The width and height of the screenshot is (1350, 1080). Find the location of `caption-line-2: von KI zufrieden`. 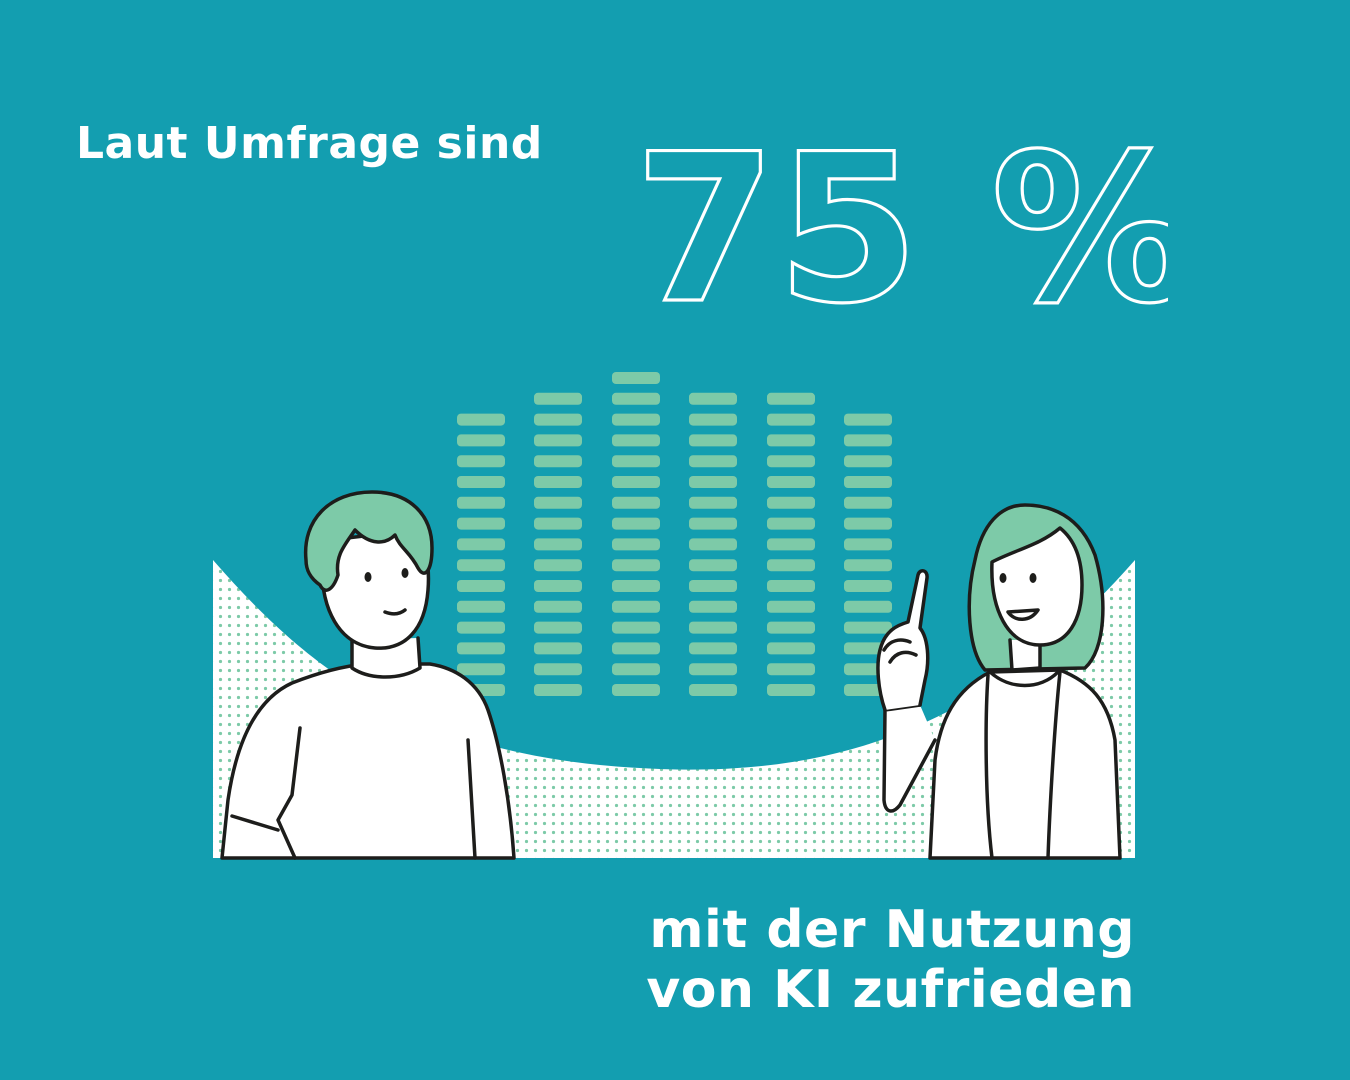

caption-line-2: von KI zufrieden is located at coordinates (890, 990).